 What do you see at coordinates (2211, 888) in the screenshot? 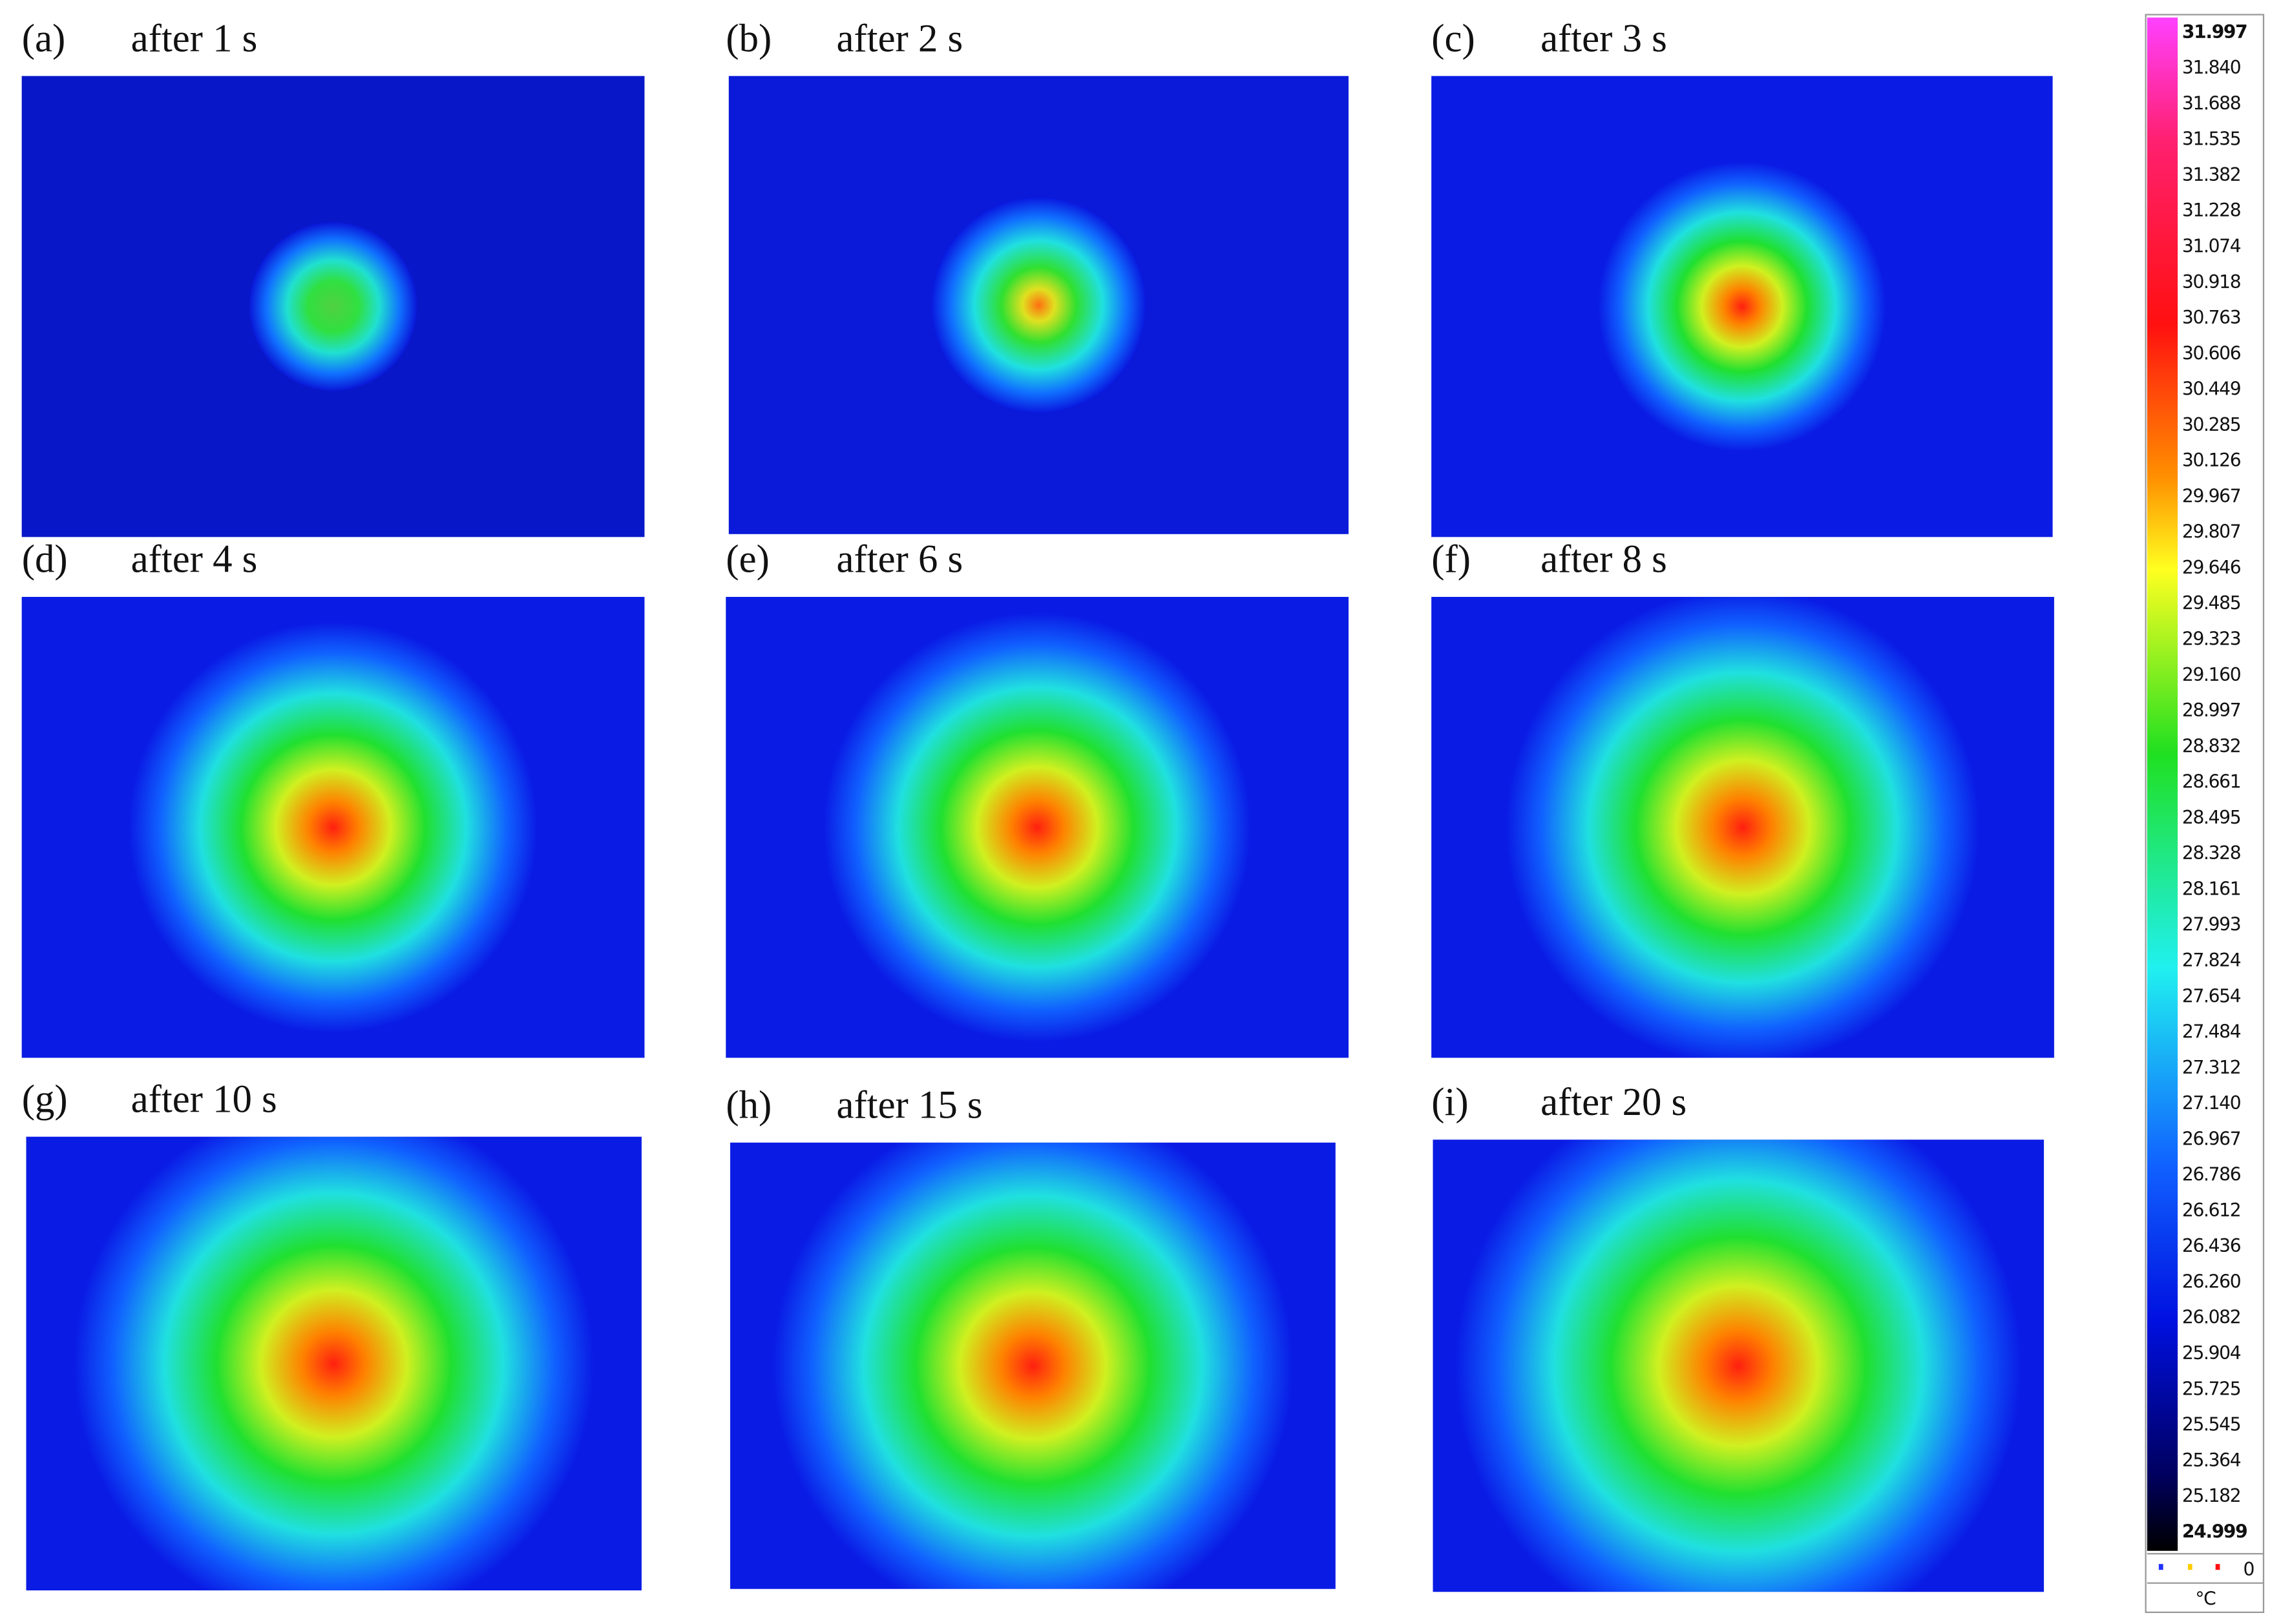
I see `colorbar-tick-label: 28.161` at bounding box center [2211, 888].